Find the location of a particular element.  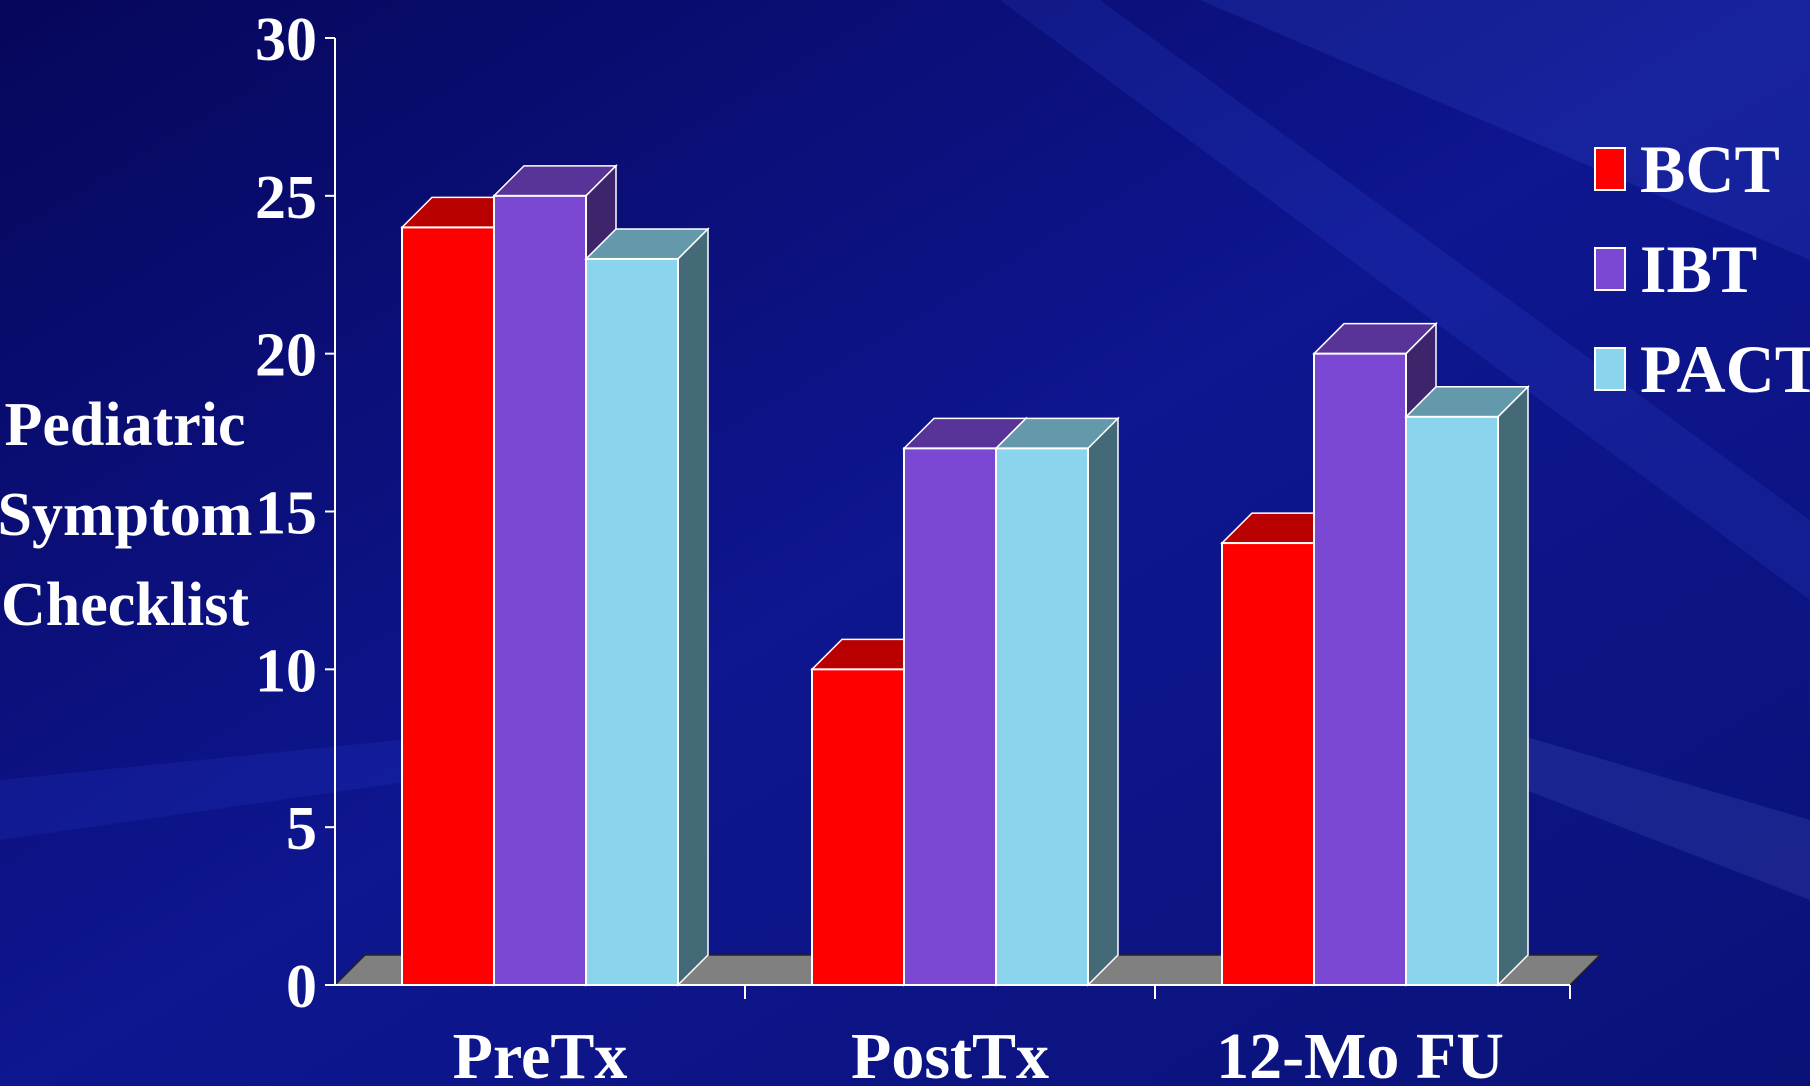

category-labels: PreTx PostTx 12-Mo FU is located at coordinates (978, 1053).